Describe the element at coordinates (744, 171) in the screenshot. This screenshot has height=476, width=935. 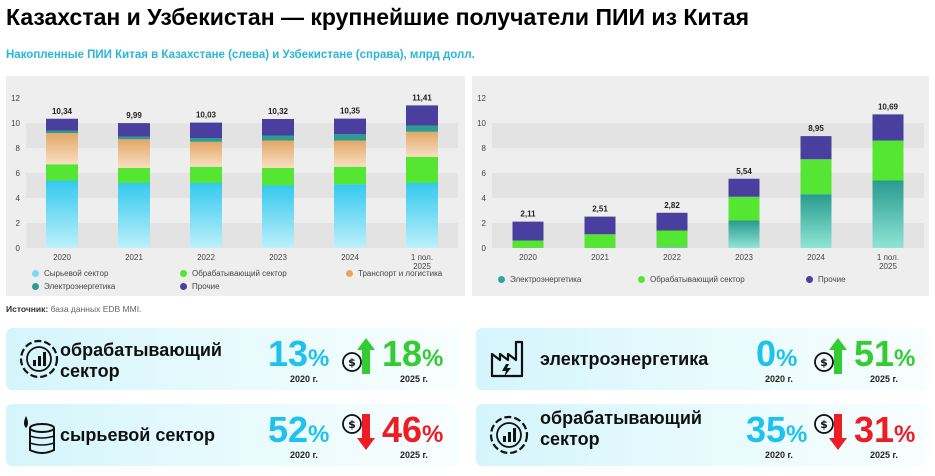
I see `data-label: 5,54` at that location.